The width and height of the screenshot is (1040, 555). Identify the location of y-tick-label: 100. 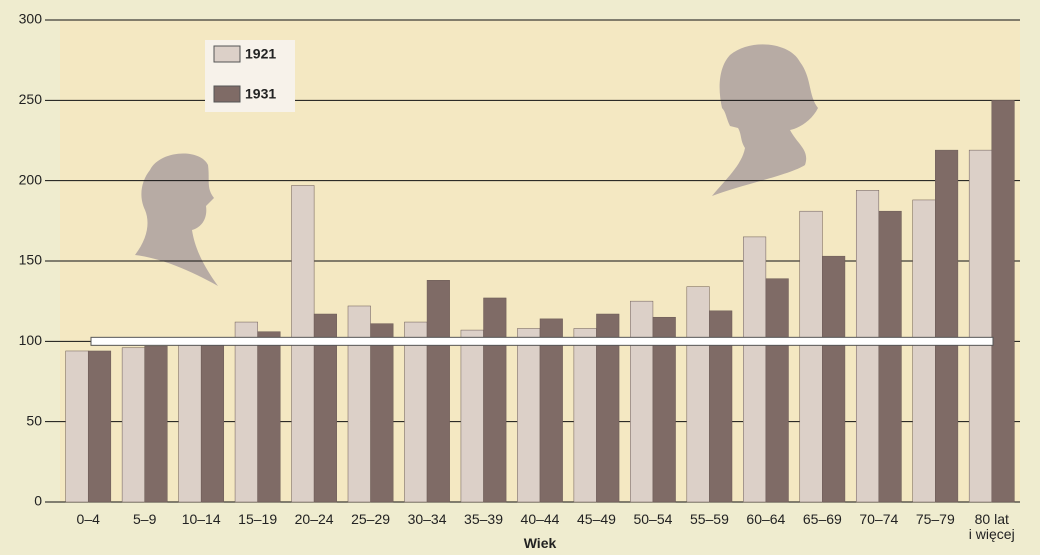
(31, 340).